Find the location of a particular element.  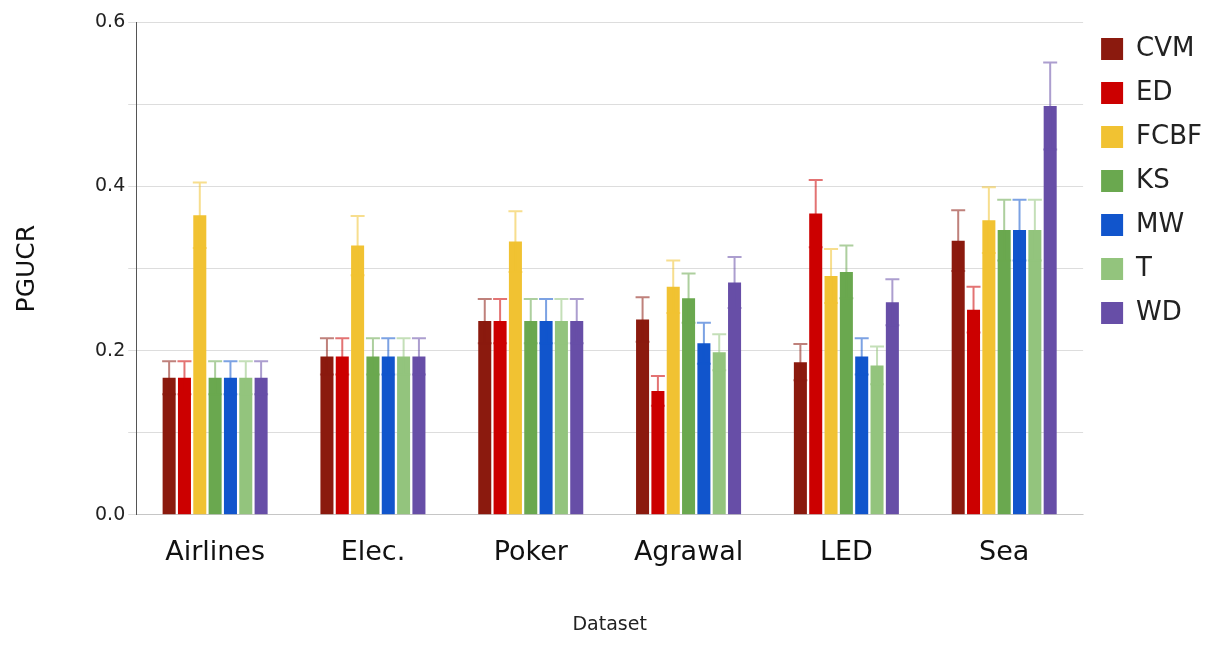

x-tick-label: Sea is located at coordinates (1004, 551).